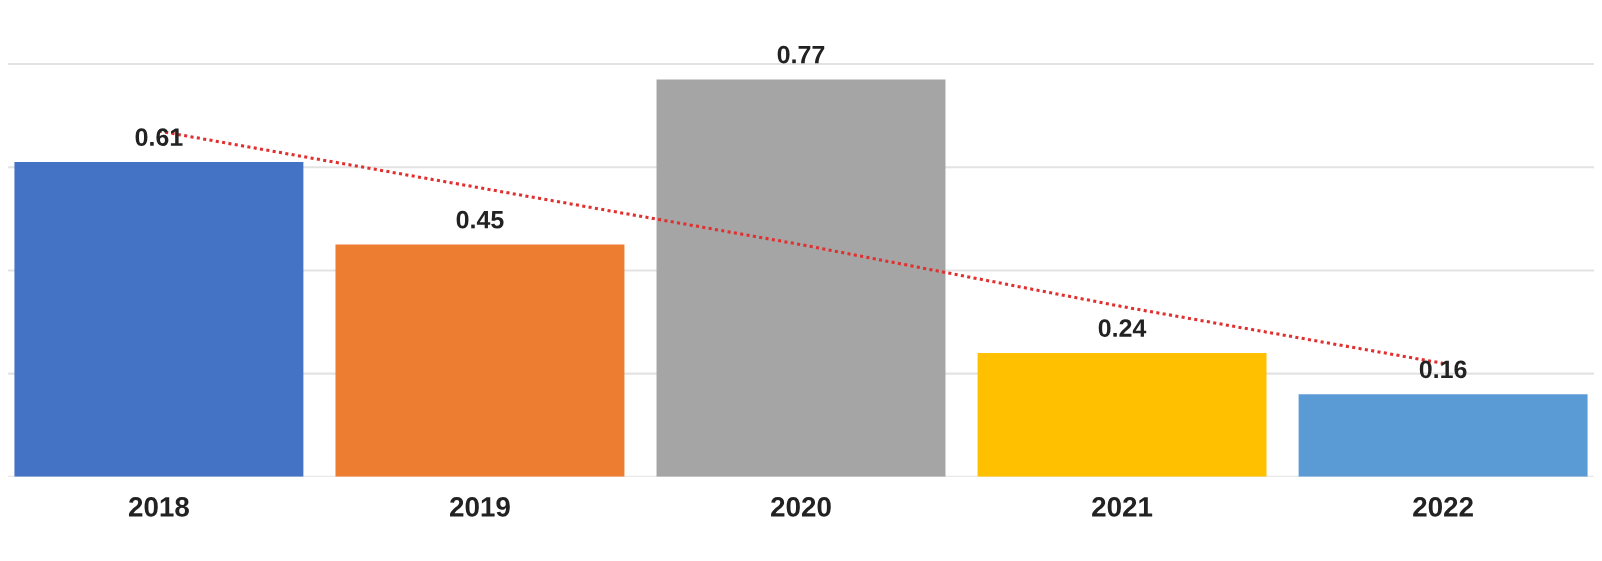  I want to click on x-tick-label: 2022, so click(1443, 507).